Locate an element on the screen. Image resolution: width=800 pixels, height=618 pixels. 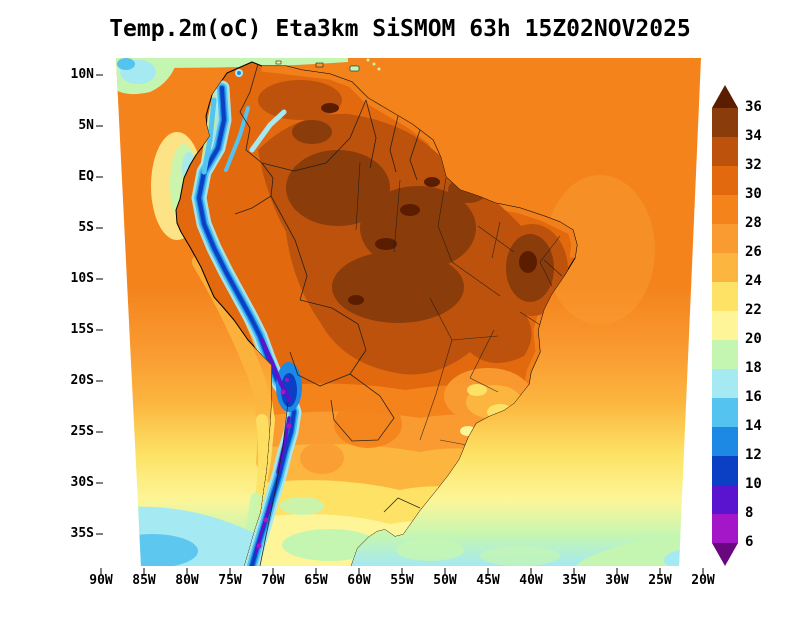
merida-andes is located at coordinates (268, 131).